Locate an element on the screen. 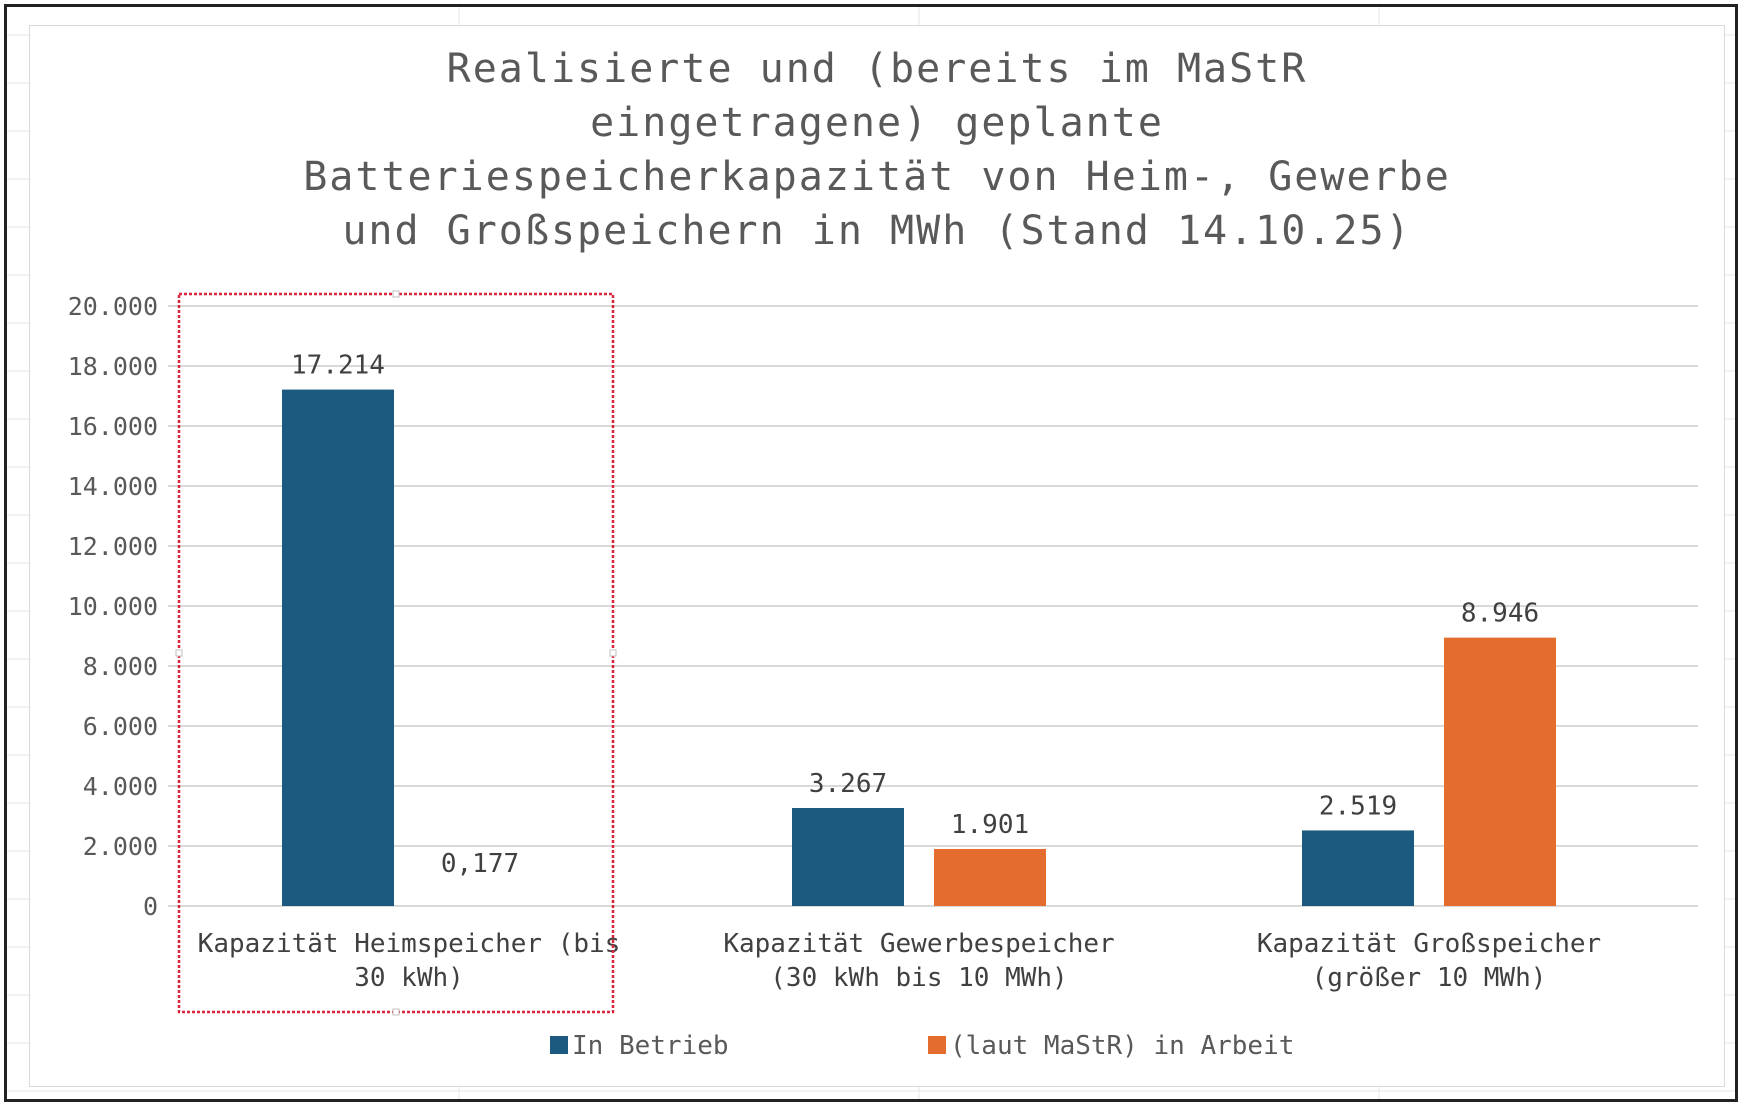 This screenshot has height=1108, width=1744. y-tick-label: 10.000 is located at coordinates (113, 606).